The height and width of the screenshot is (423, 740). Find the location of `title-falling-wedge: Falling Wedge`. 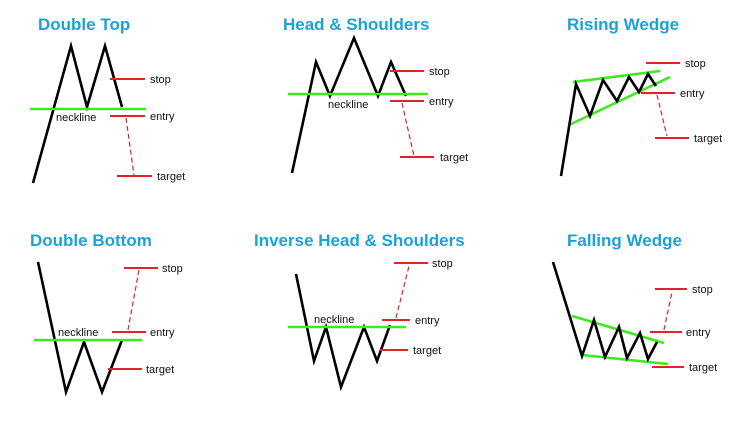

title-falling-wedge: Falling Wedge is located at coordinates (624, 240).